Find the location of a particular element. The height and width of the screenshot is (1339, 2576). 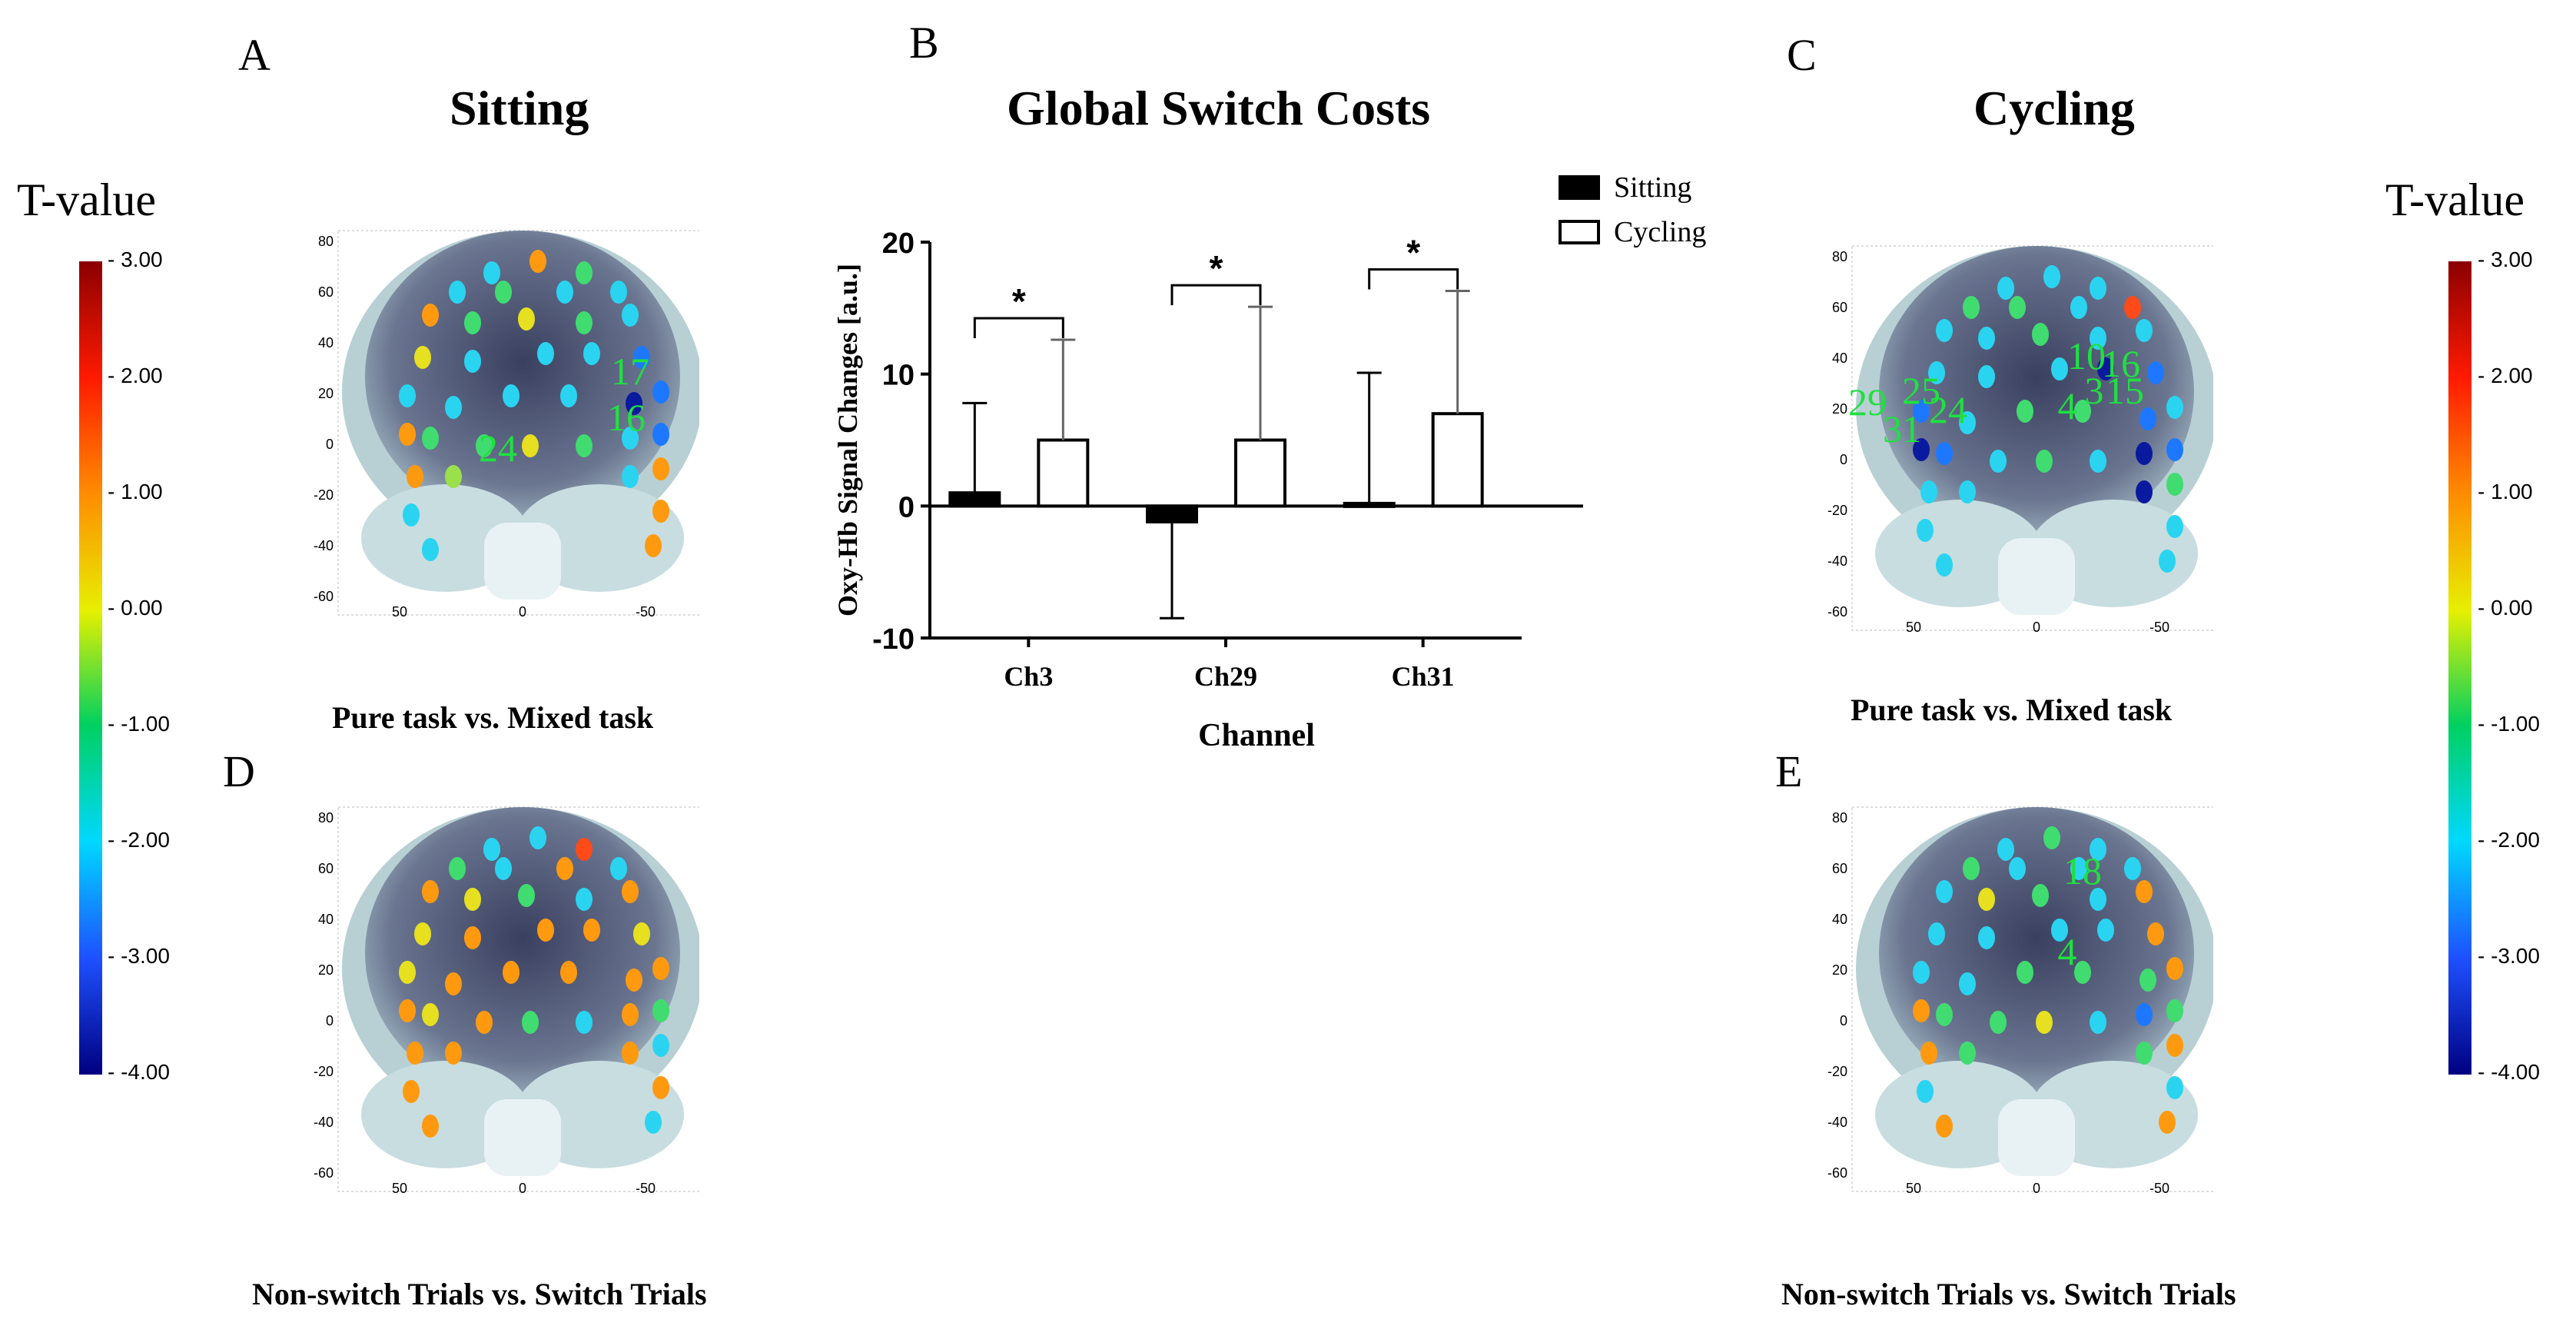

channel-number-label: 10 is located at coordinates (2086, 355).